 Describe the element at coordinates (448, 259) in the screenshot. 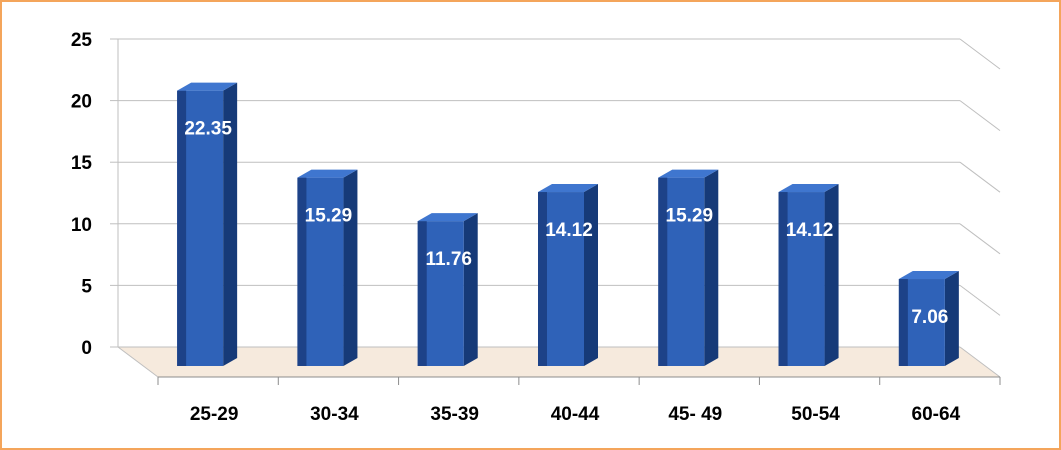

I see `data-label: 11.76` at that location.